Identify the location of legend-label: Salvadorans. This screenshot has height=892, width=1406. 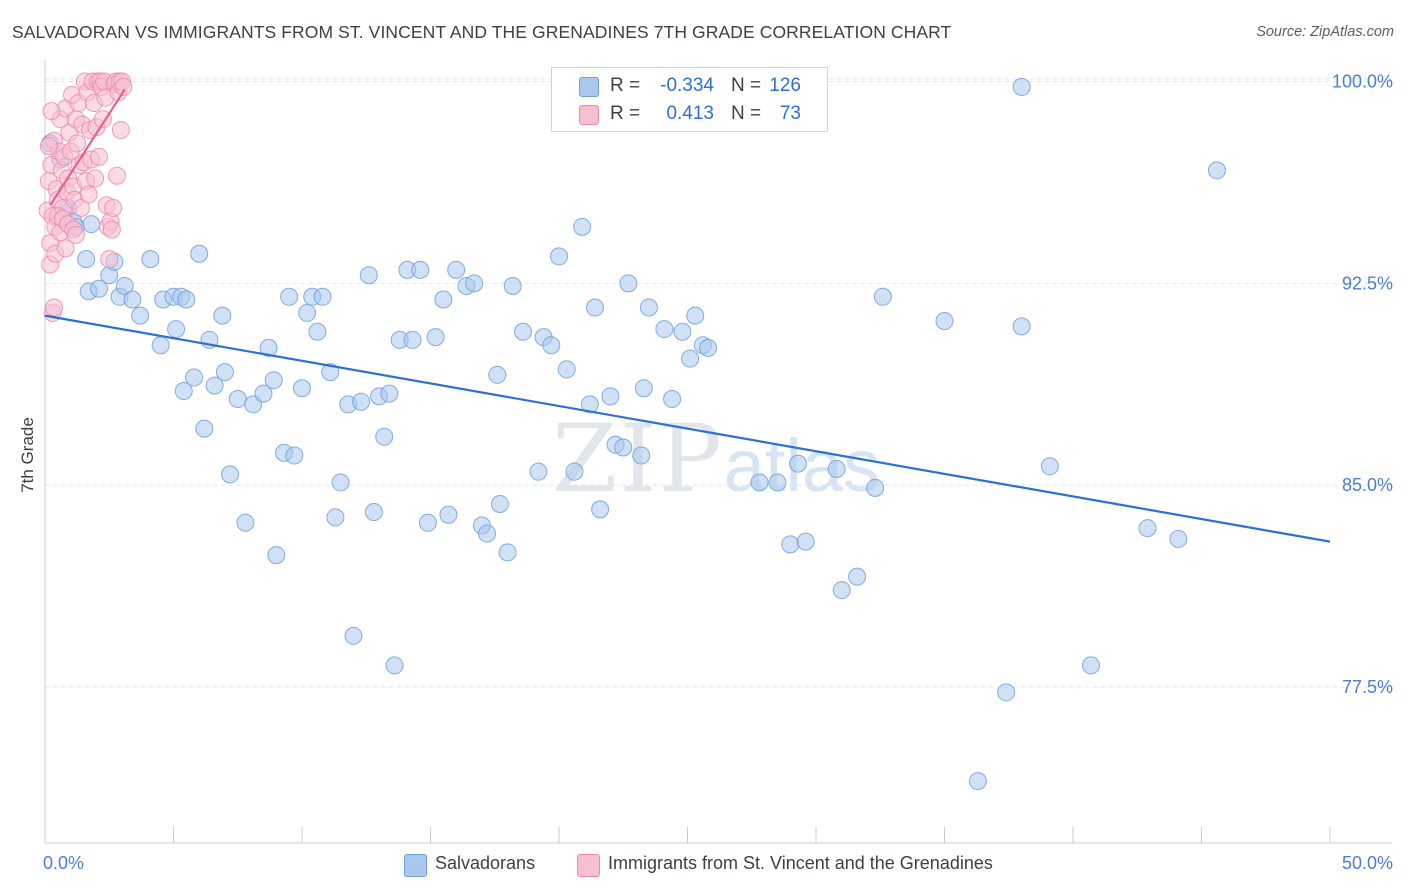
(485, 863).